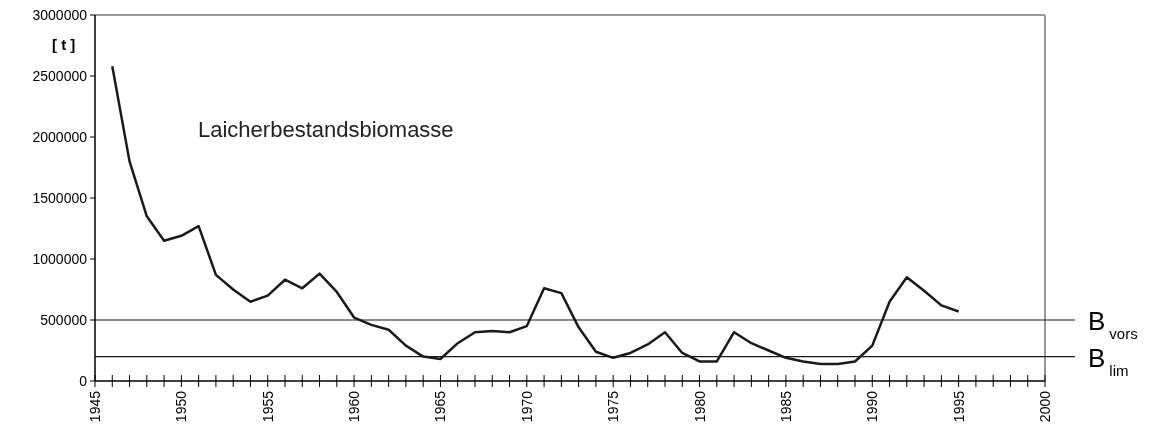 This screenshot has height=437, width=1155. Describe the element at coordinates (699, 406) in the screenshot. I see `x-tick-label: 1980` at that location.